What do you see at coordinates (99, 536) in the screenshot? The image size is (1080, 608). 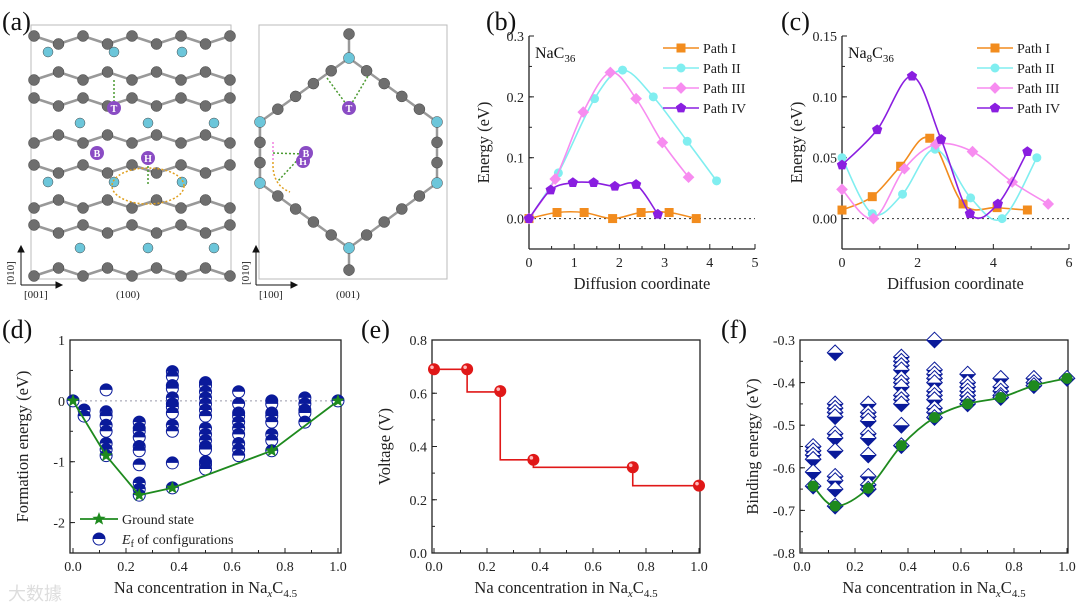 I see `legend-configuration-marker-fill` at bounding box center [99, 536].